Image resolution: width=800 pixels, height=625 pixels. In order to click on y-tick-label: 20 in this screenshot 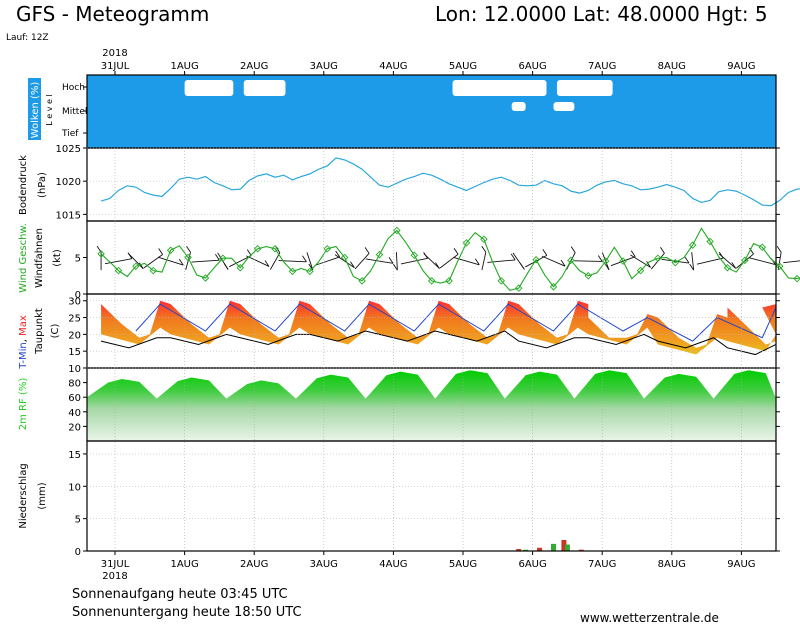, I will do `click(74, 335)`.